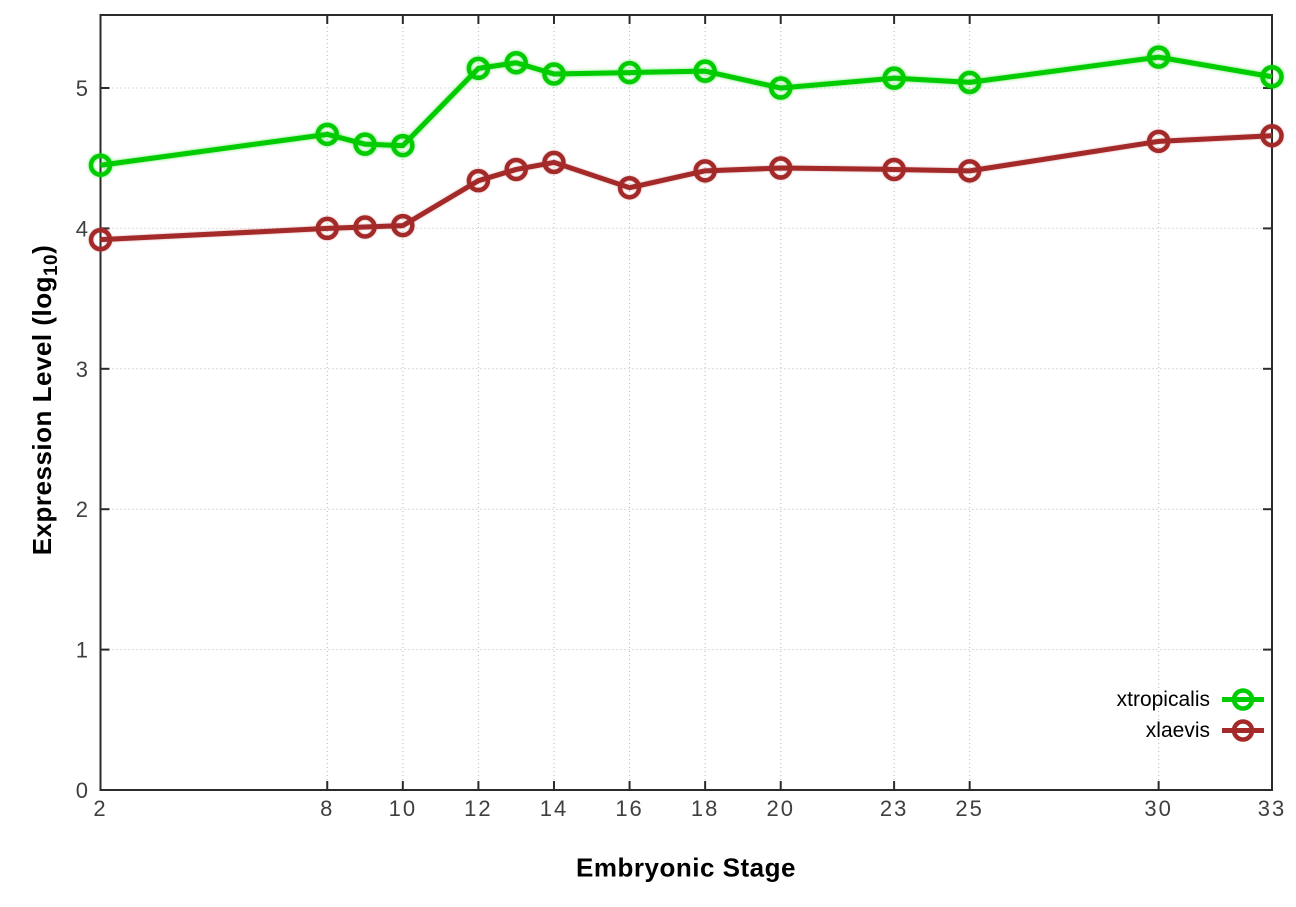 Image resolution: width=1296 pixels, height=907 pixels. What do you see at coordinates (705, 808) in the screenshot?
I see `x-tick-label: 18` at bounding box center [705, 808].